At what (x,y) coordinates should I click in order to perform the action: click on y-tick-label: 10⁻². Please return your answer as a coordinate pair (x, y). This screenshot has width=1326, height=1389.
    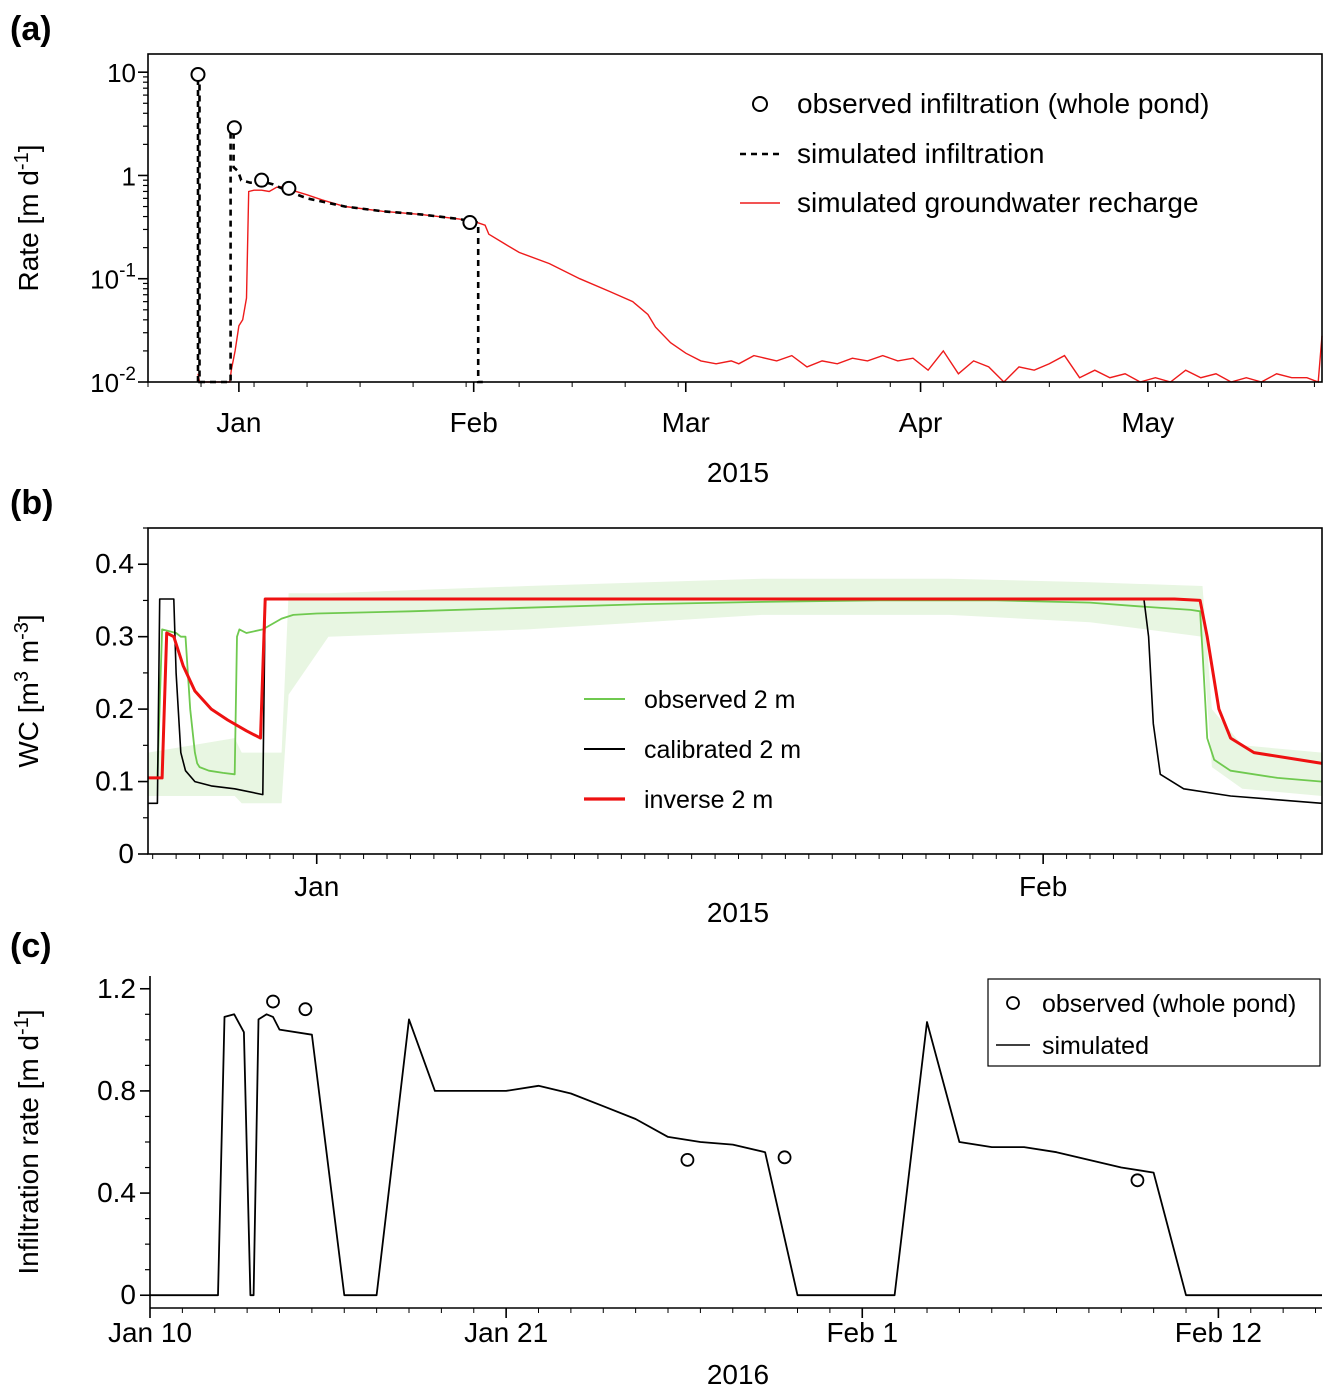
    Looking at the image, I should click on (113, 381).